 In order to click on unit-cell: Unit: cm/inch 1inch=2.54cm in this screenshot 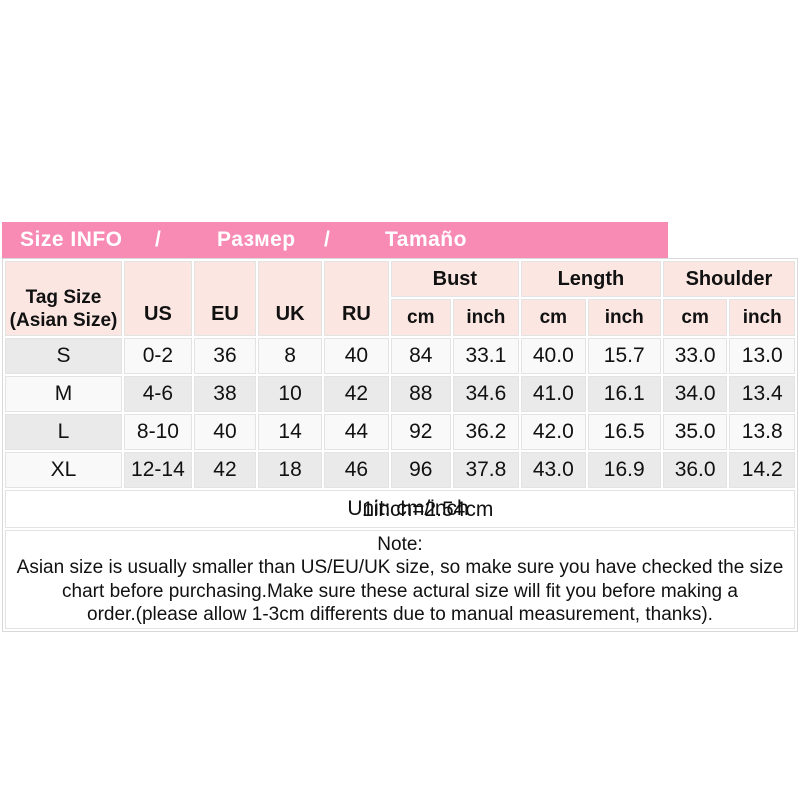, I will do `click(400, 509)`.